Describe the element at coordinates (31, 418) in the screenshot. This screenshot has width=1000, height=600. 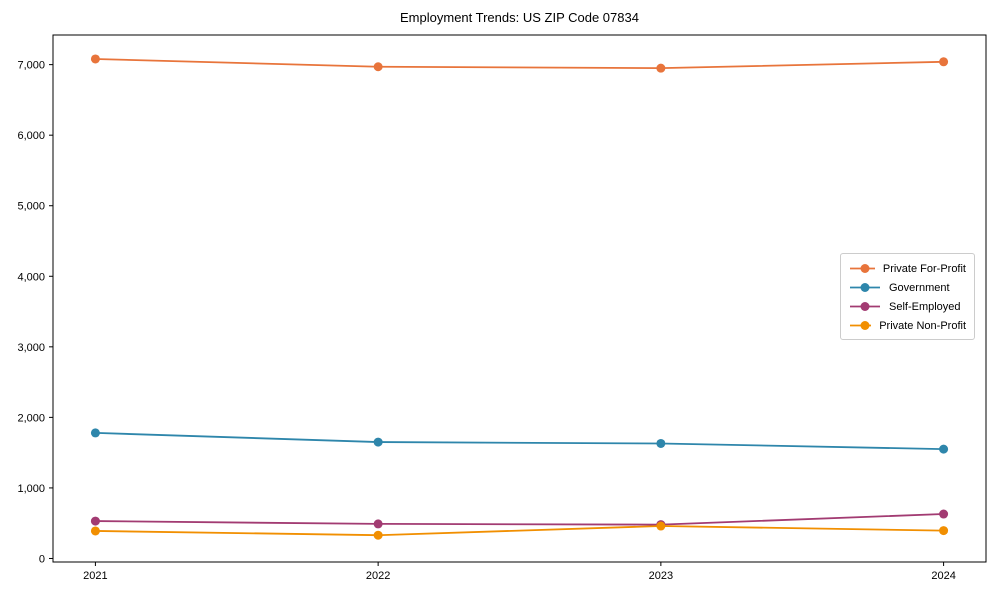
I see `y-tick-label: 2,000` at that location.